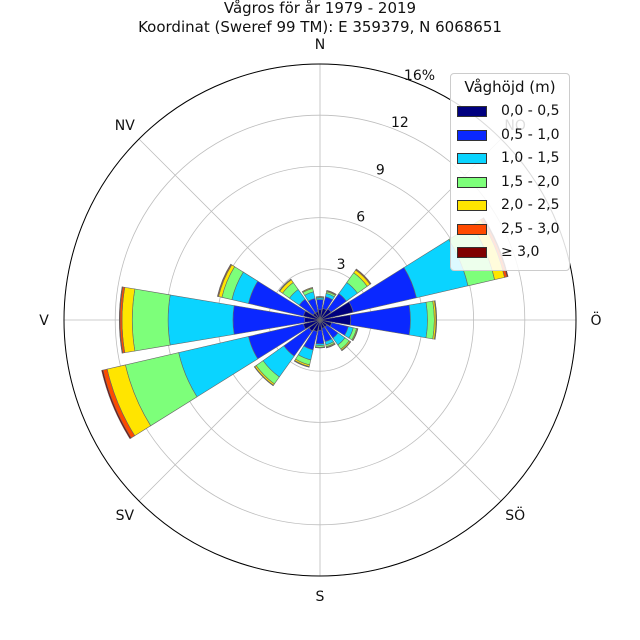 The height and width of the screenshot is (640, 640). I want to click on legend-item: ≥ 3,0, so click(512, 253).